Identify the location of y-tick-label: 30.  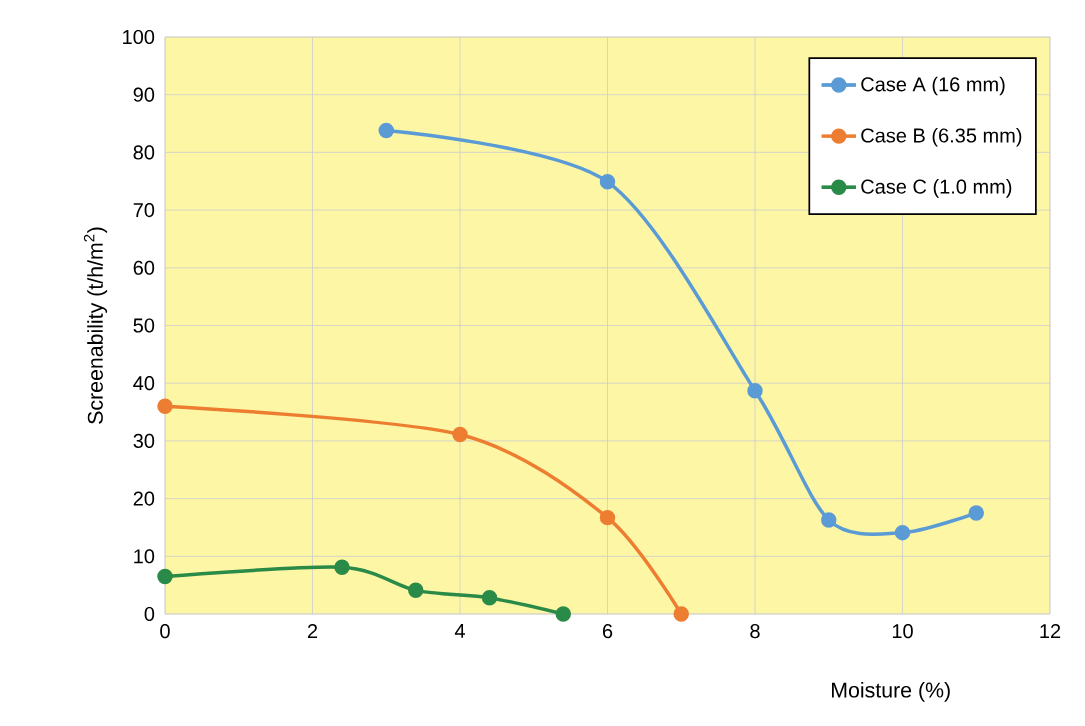
(144, 440).